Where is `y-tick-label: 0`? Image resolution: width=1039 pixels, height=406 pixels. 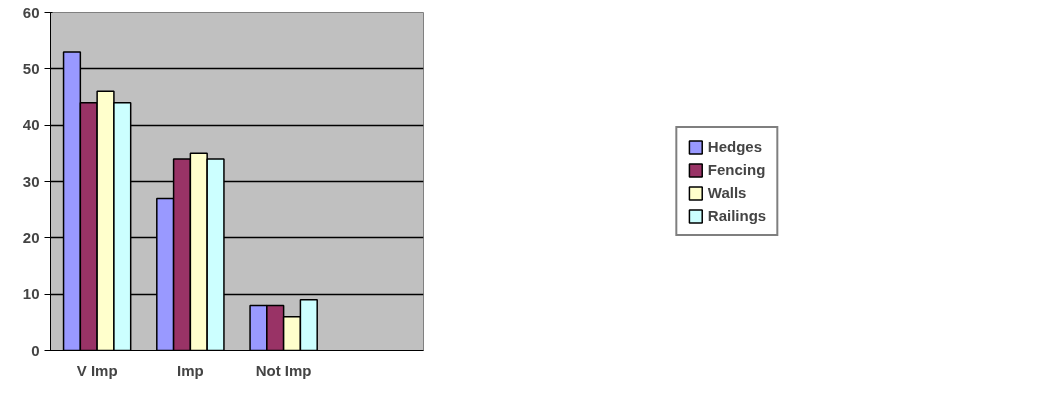 y-tick-label: 0 is located at coordinates (35, 350).